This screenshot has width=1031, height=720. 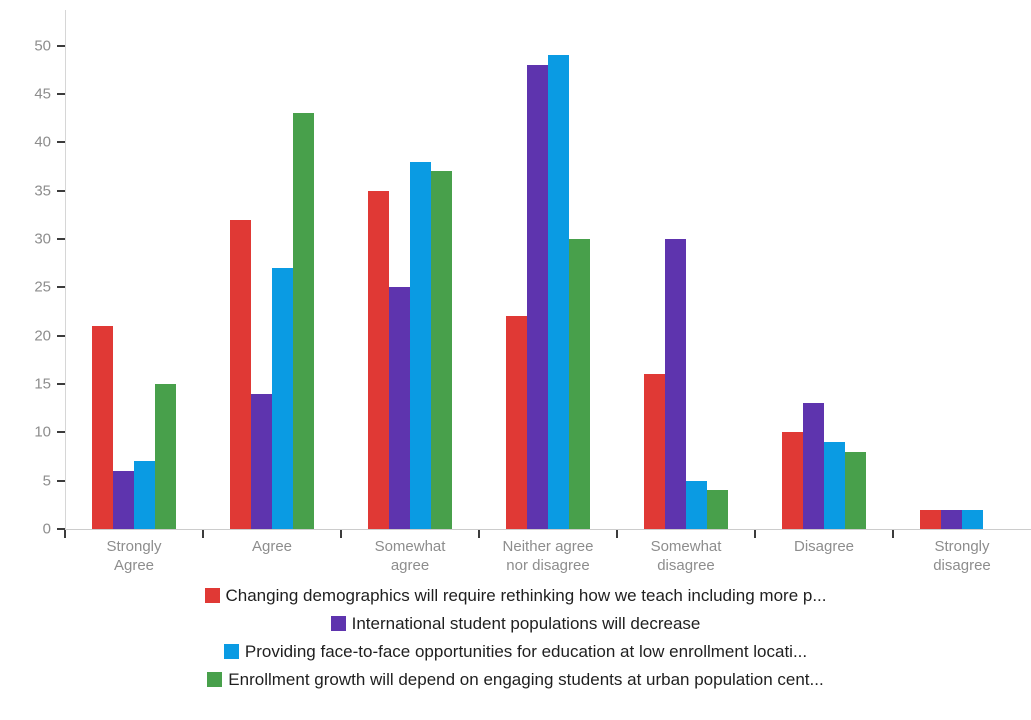 What do you see at coordinates (42, 287) in the screenshot?
I see `y-tick-label: 25` at bounding box center [42, 287].